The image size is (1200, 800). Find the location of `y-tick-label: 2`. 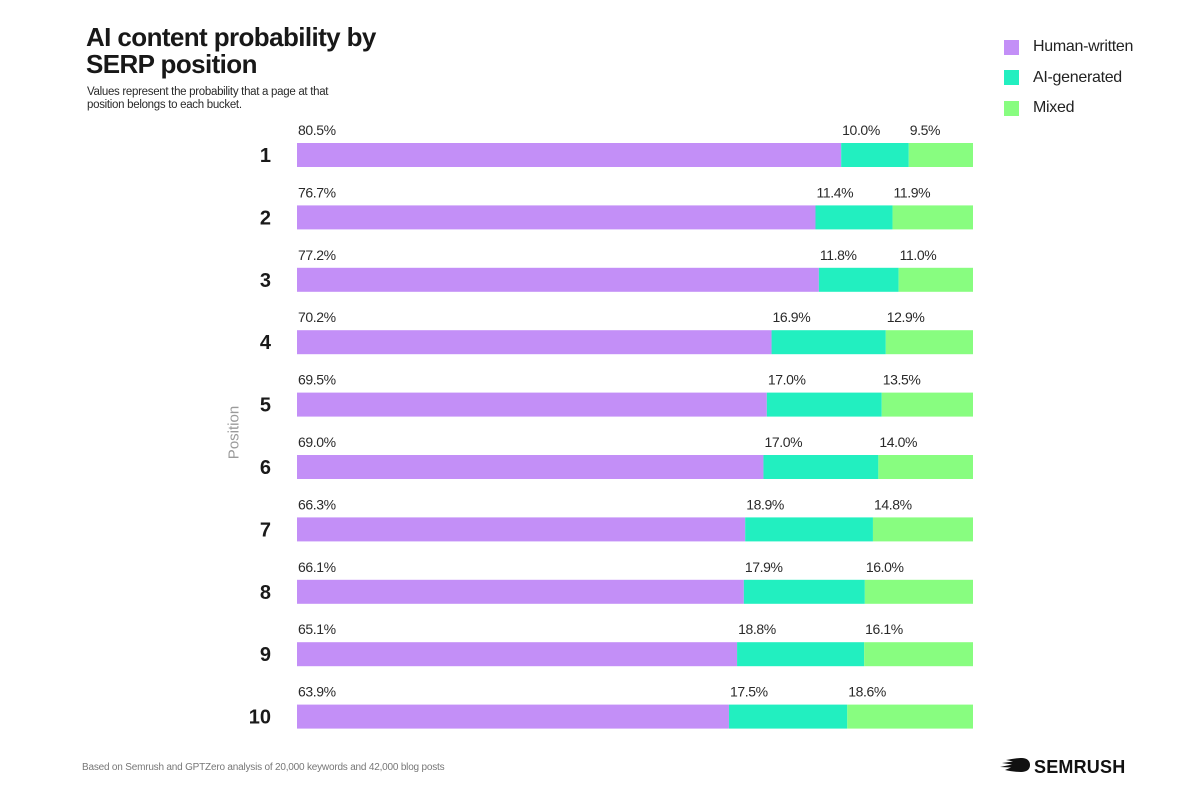

y-tick-label: 2 is located at coordinates (265, 218).